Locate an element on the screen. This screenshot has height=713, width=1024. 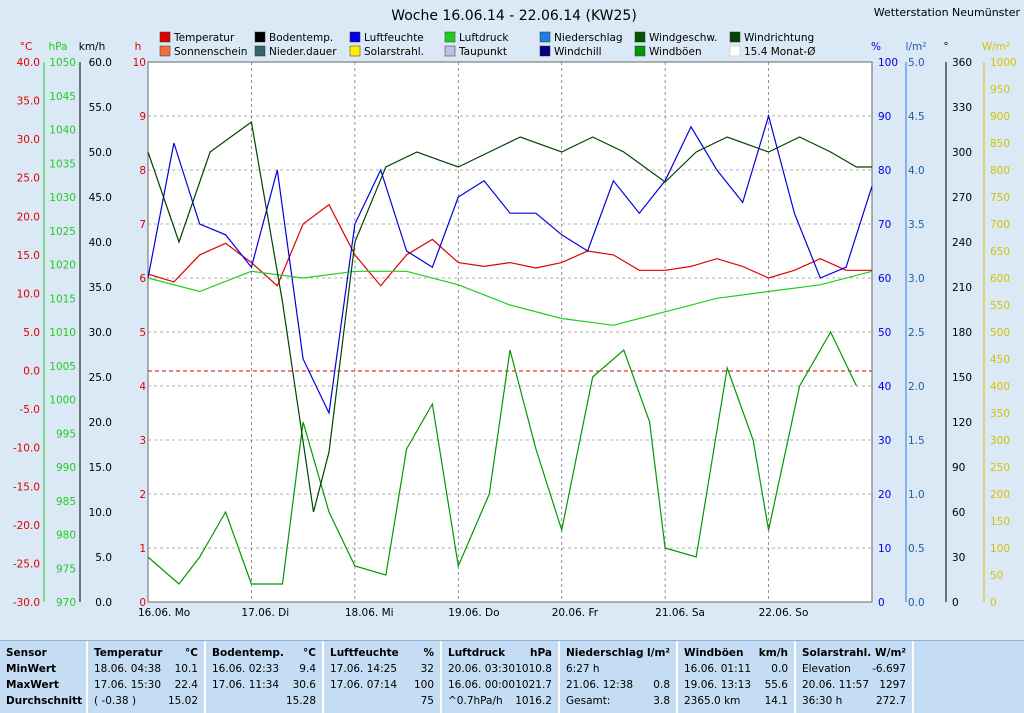
temp_c-tick: 5.0 is located at coordinates (31, 333).